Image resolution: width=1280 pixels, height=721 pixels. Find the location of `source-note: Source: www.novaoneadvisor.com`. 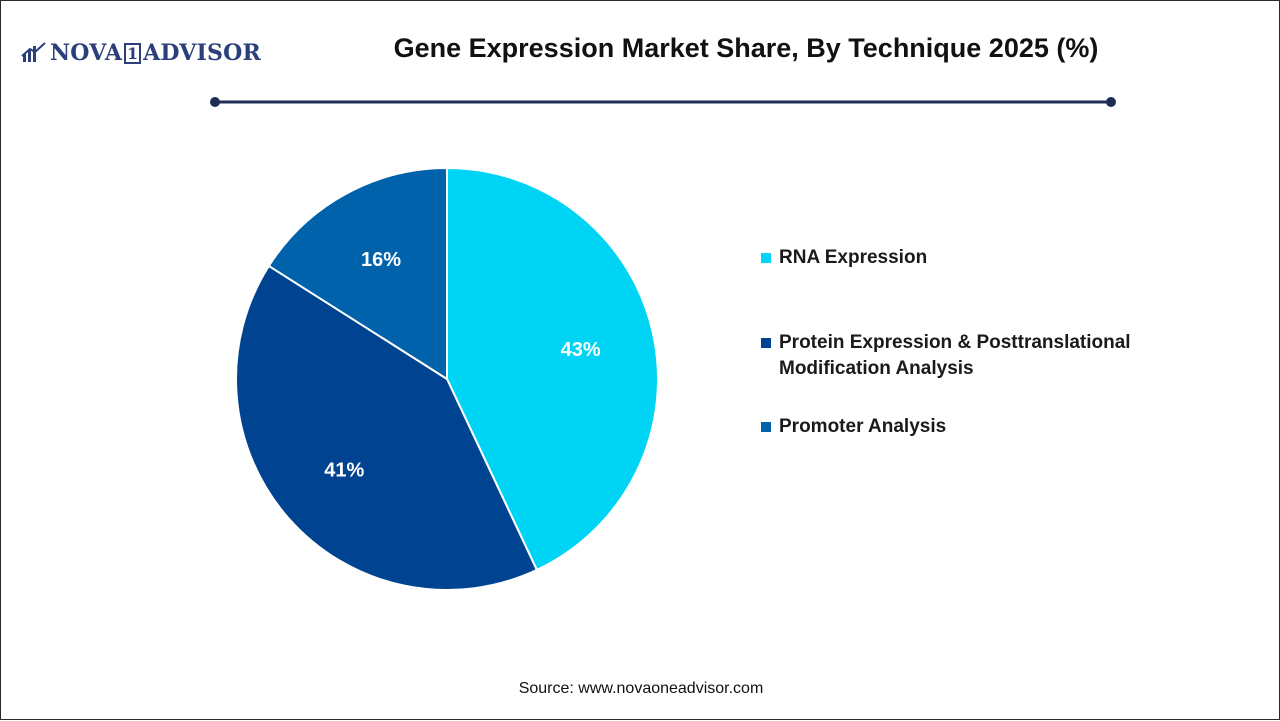

source-note: Source: www.novaoneadvisor.com is located at coordinates (641, 688).